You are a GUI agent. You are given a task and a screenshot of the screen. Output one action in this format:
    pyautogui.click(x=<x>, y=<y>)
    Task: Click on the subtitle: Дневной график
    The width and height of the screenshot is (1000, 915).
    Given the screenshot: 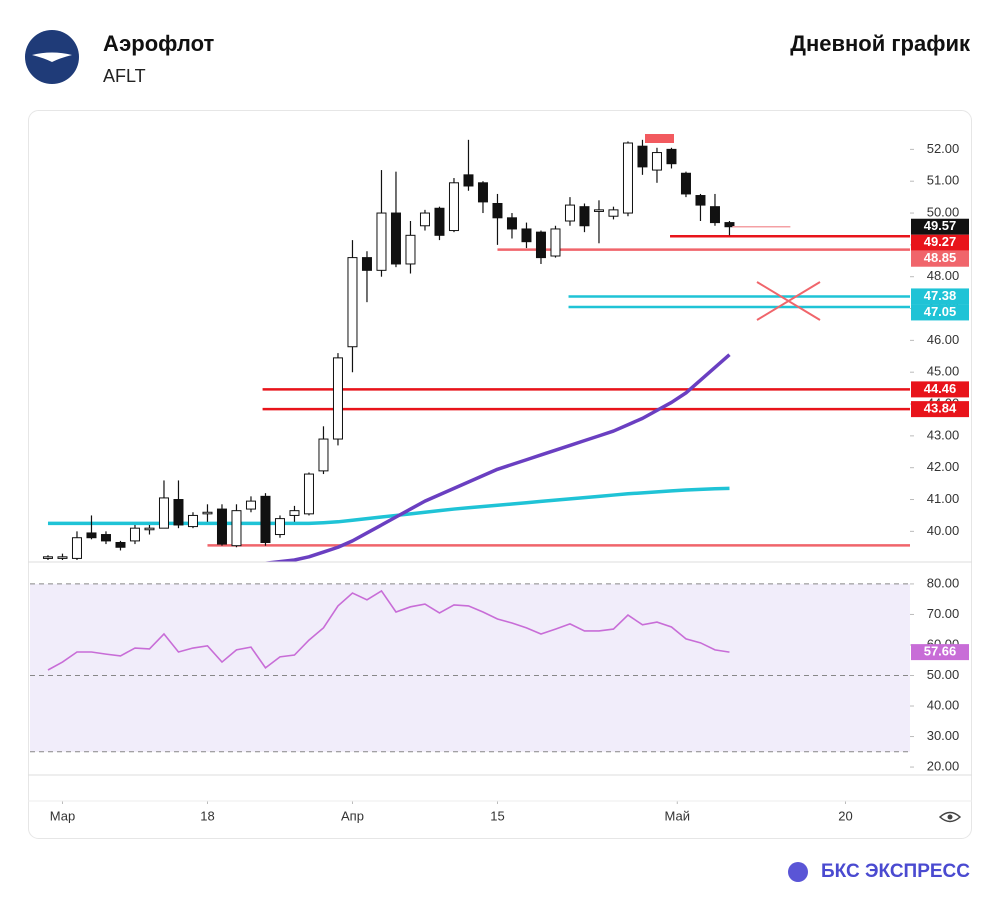 What is the action you would take?
    pyautogui.click(x=880, y=43)
    